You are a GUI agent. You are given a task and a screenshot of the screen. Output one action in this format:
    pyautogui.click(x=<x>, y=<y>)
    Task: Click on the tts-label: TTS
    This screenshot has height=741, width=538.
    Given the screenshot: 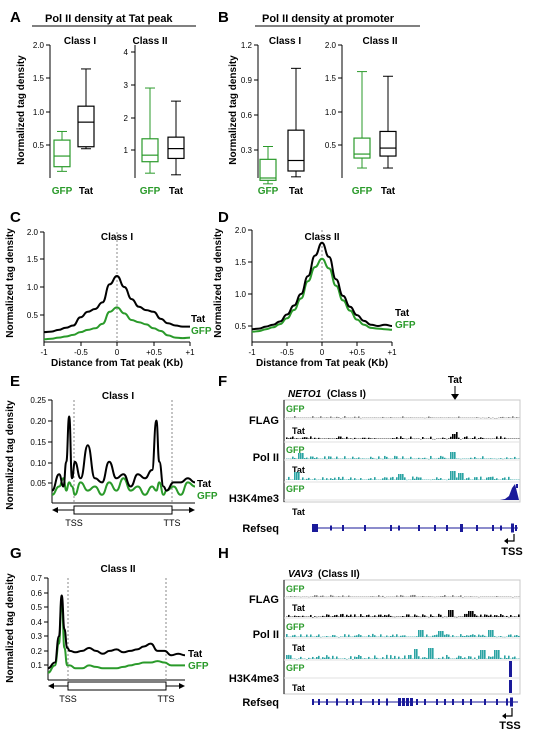 What is the action you would take?
    pyautogui.click(x=166, y=699)
    